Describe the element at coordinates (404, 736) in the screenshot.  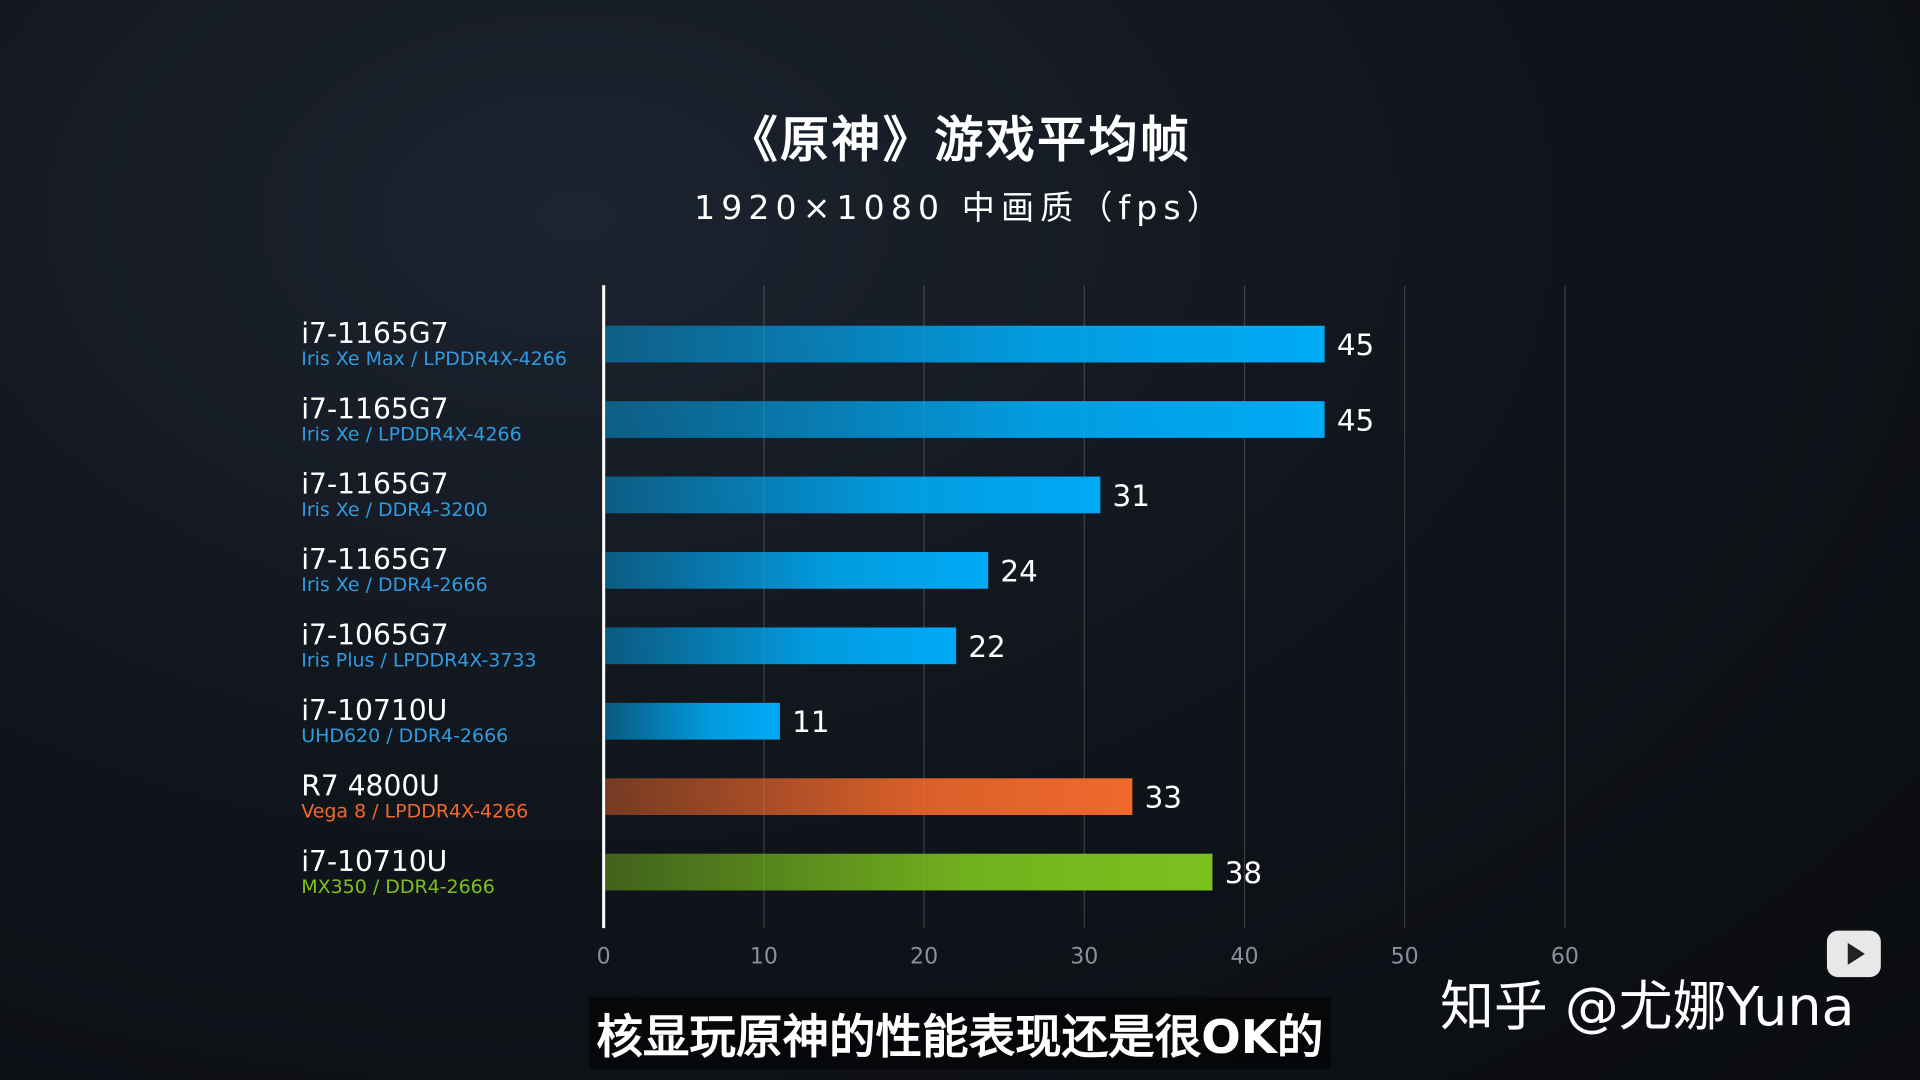
I see `category-detail: UHD620 / DDR4-2666` at that location.